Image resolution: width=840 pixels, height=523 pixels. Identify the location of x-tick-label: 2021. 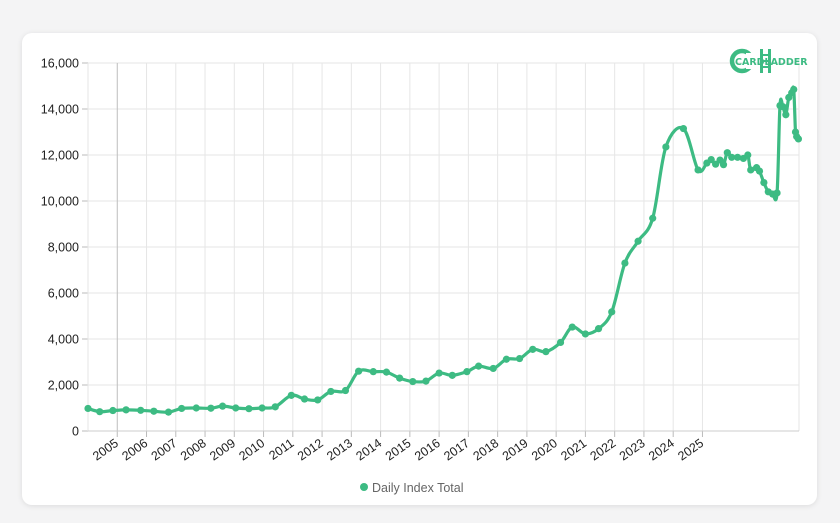
(573, 449).